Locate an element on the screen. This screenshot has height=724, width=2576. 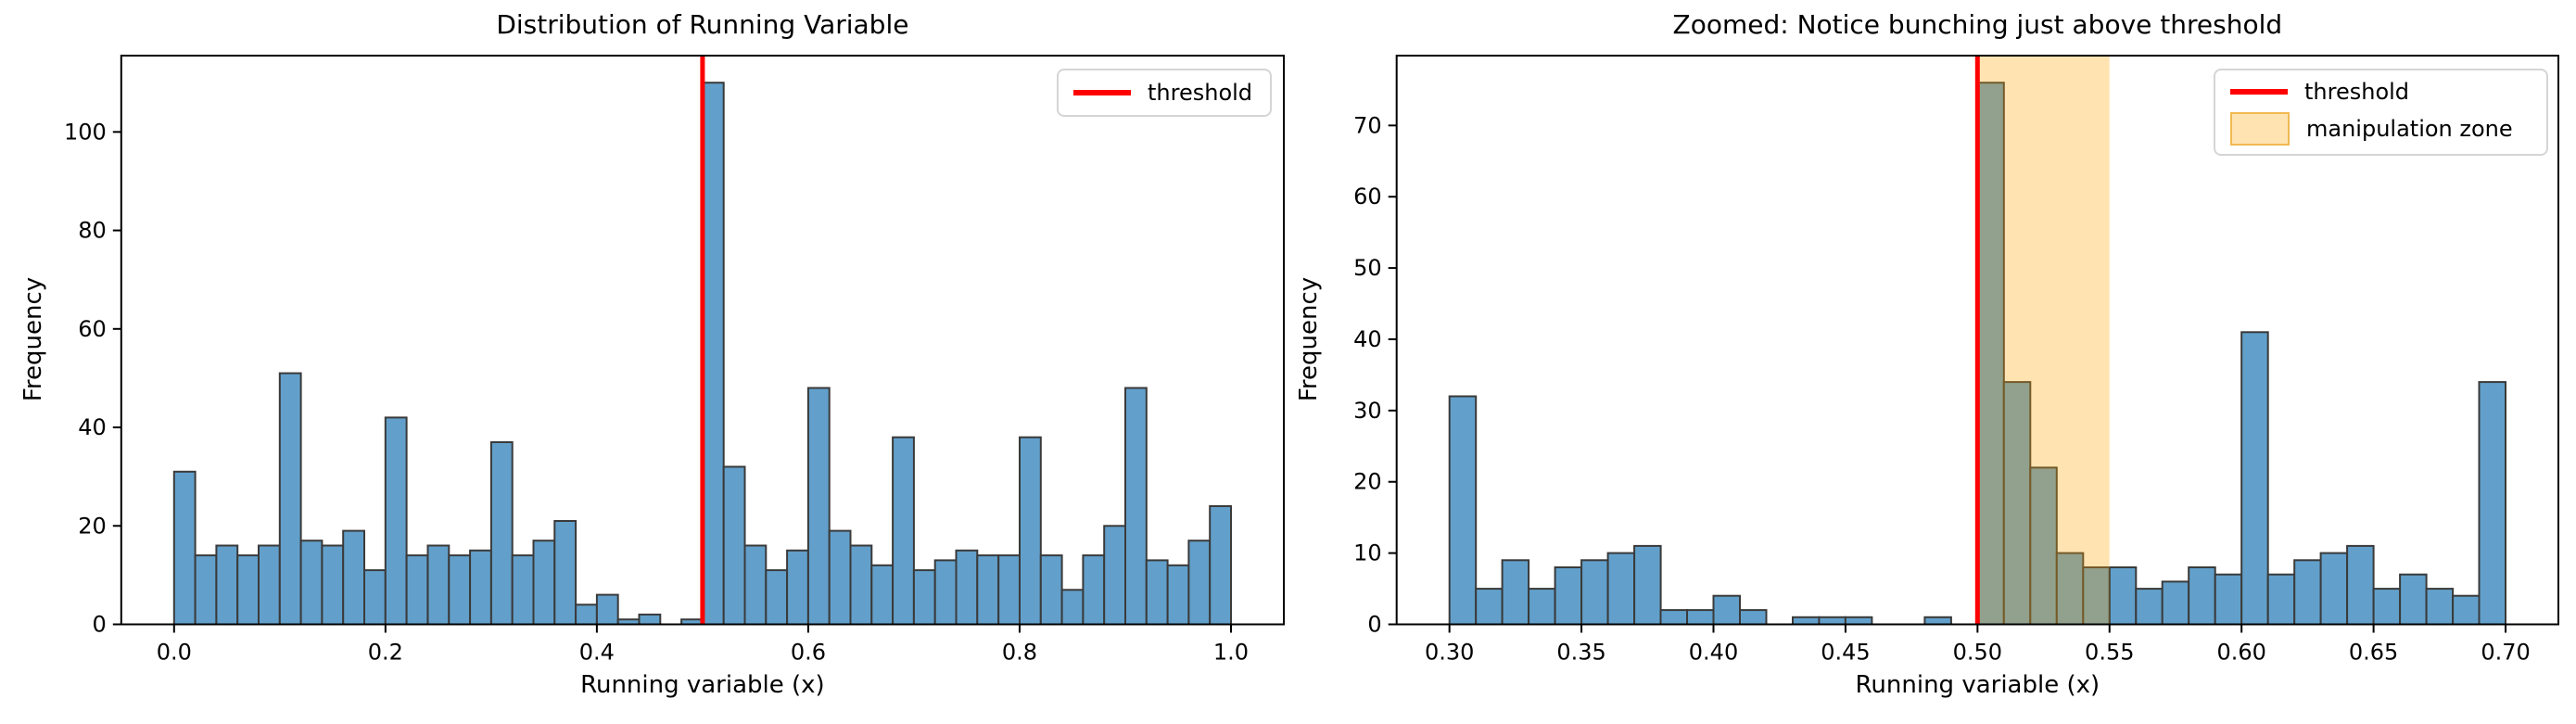
x-tick-label: 0.65 is located at coordinates (2373, 653).